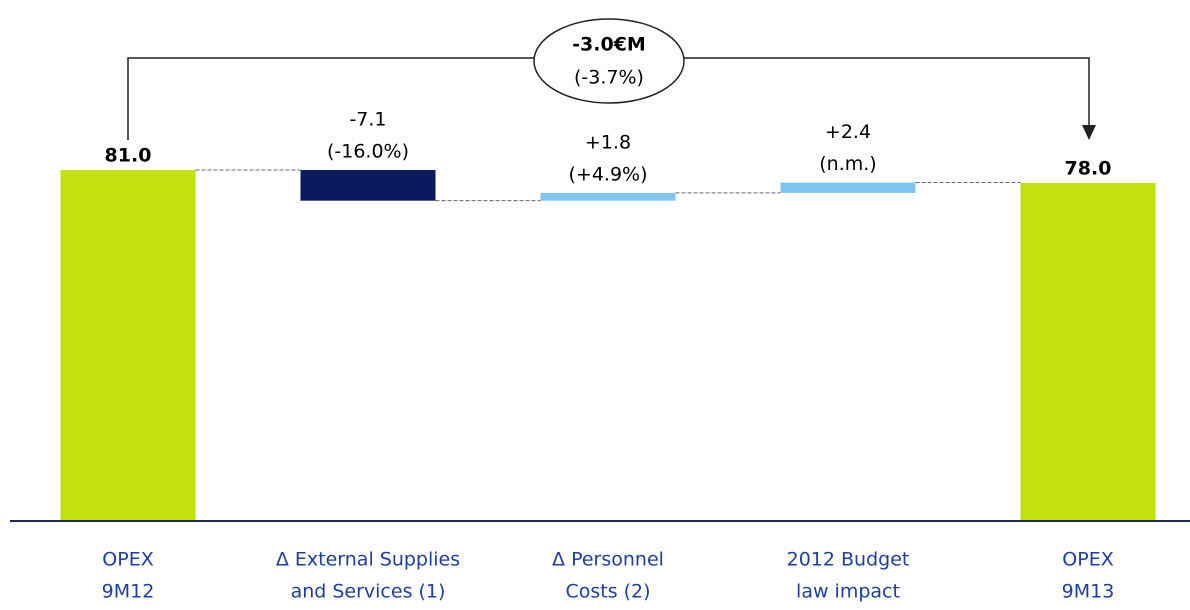  Describe the element at coordinates (368, 152) in the screenshot. I see `percent-label: (-16.0%)` at that location.